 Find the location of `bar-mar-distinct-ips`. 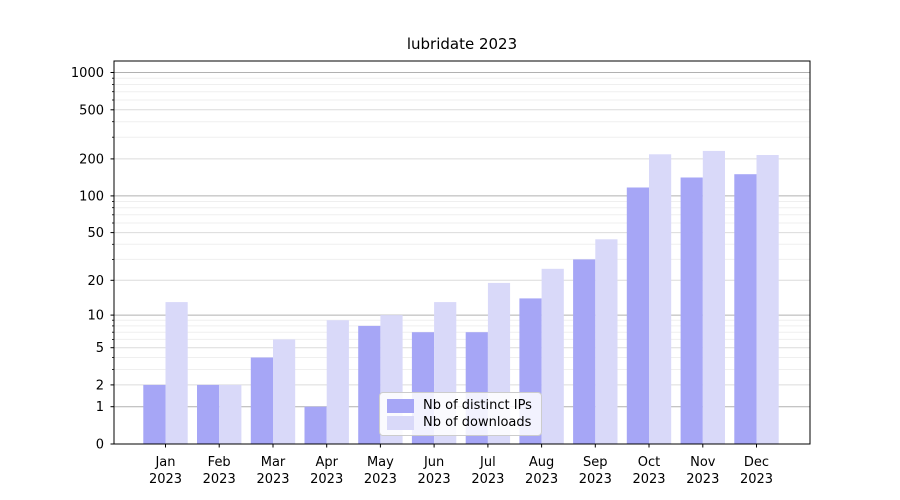

bar-mar-distinct-ips is located at coordinates (261, 400).